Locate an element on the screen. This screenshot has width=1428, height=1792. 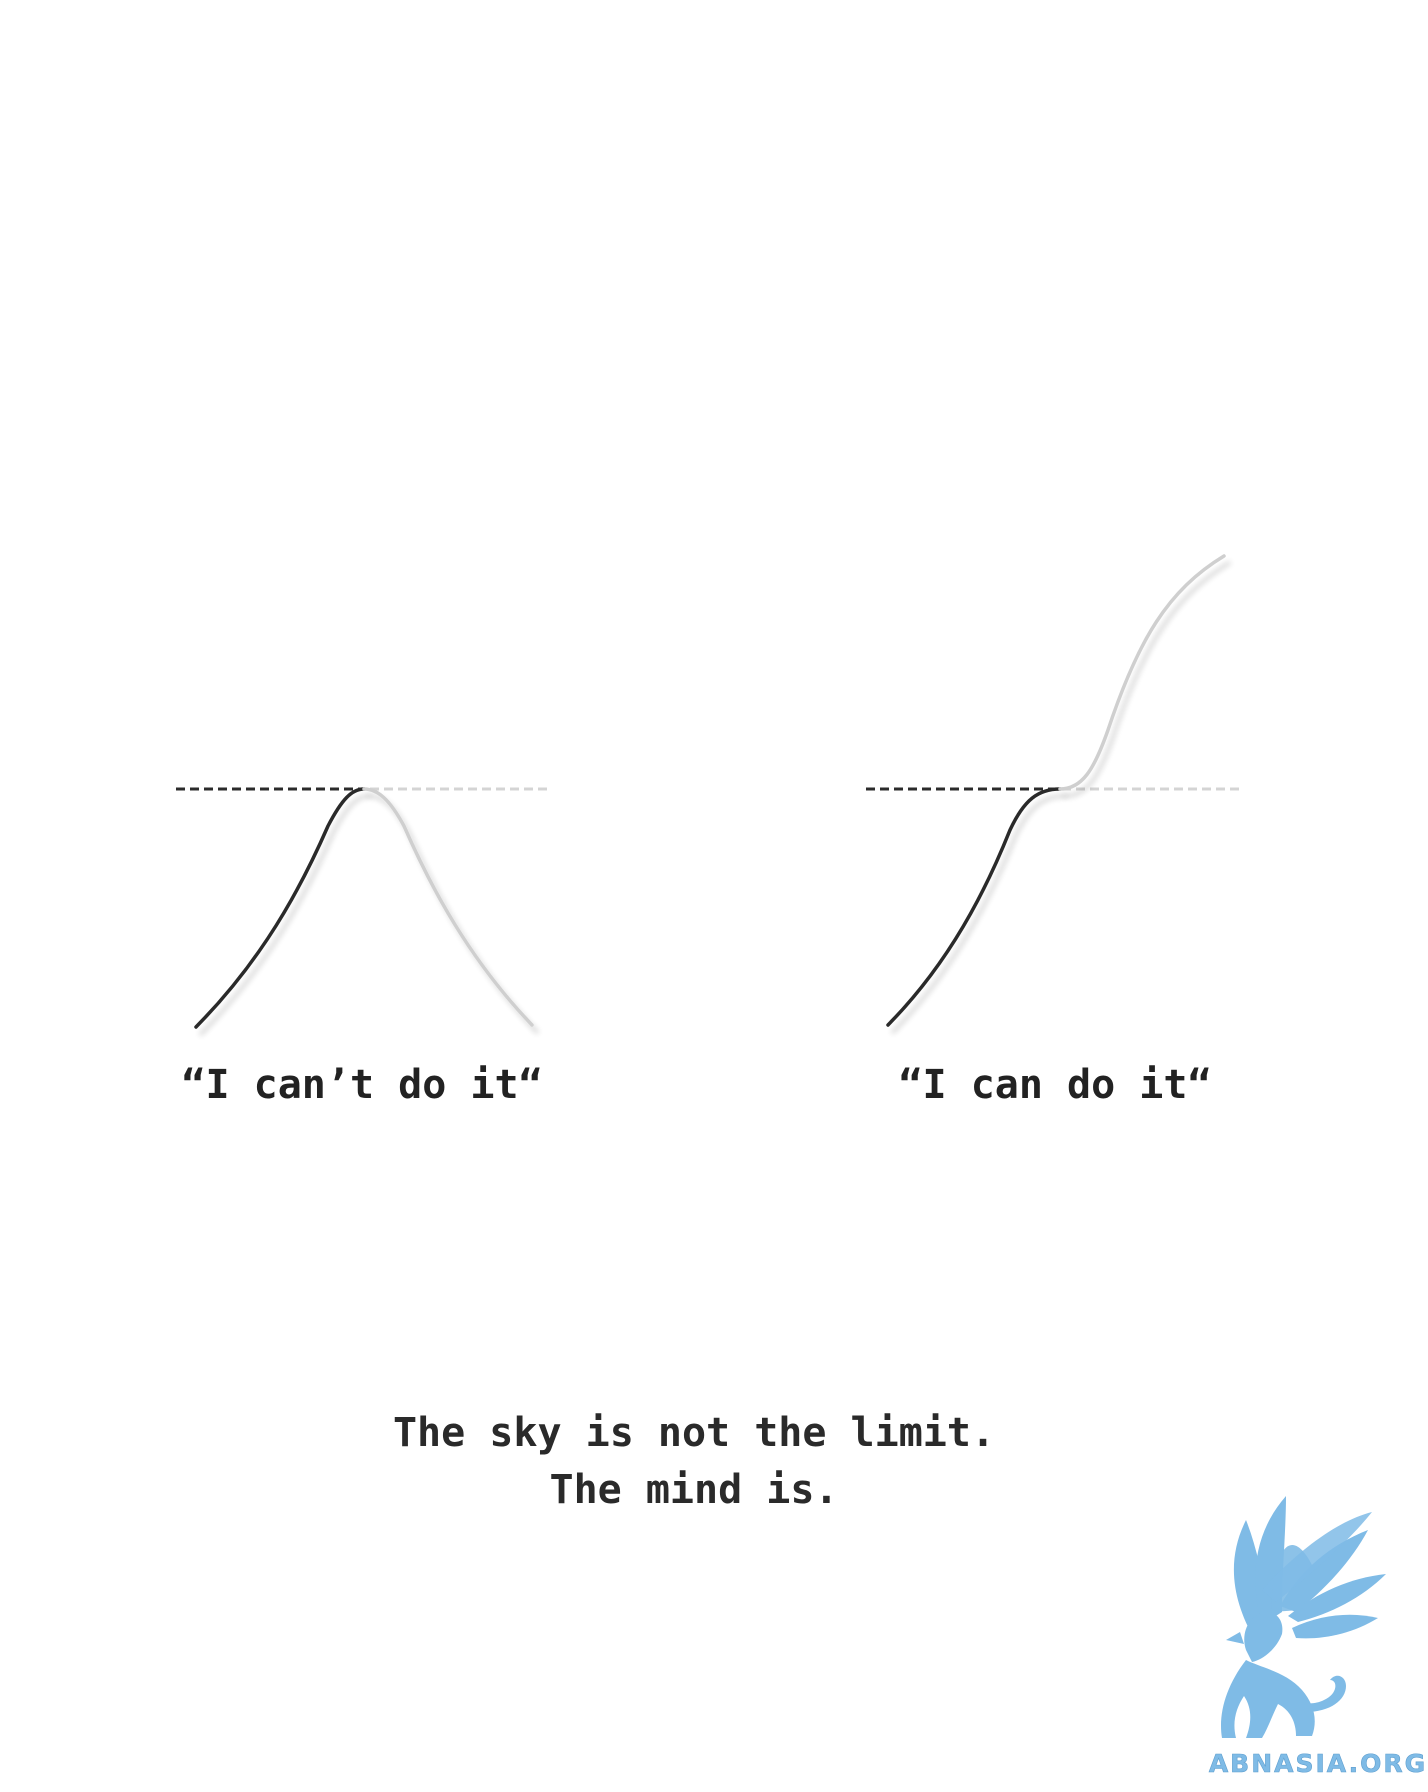
panel-can-do-it: “I can do it“ is located at coordinates (1053, 831).